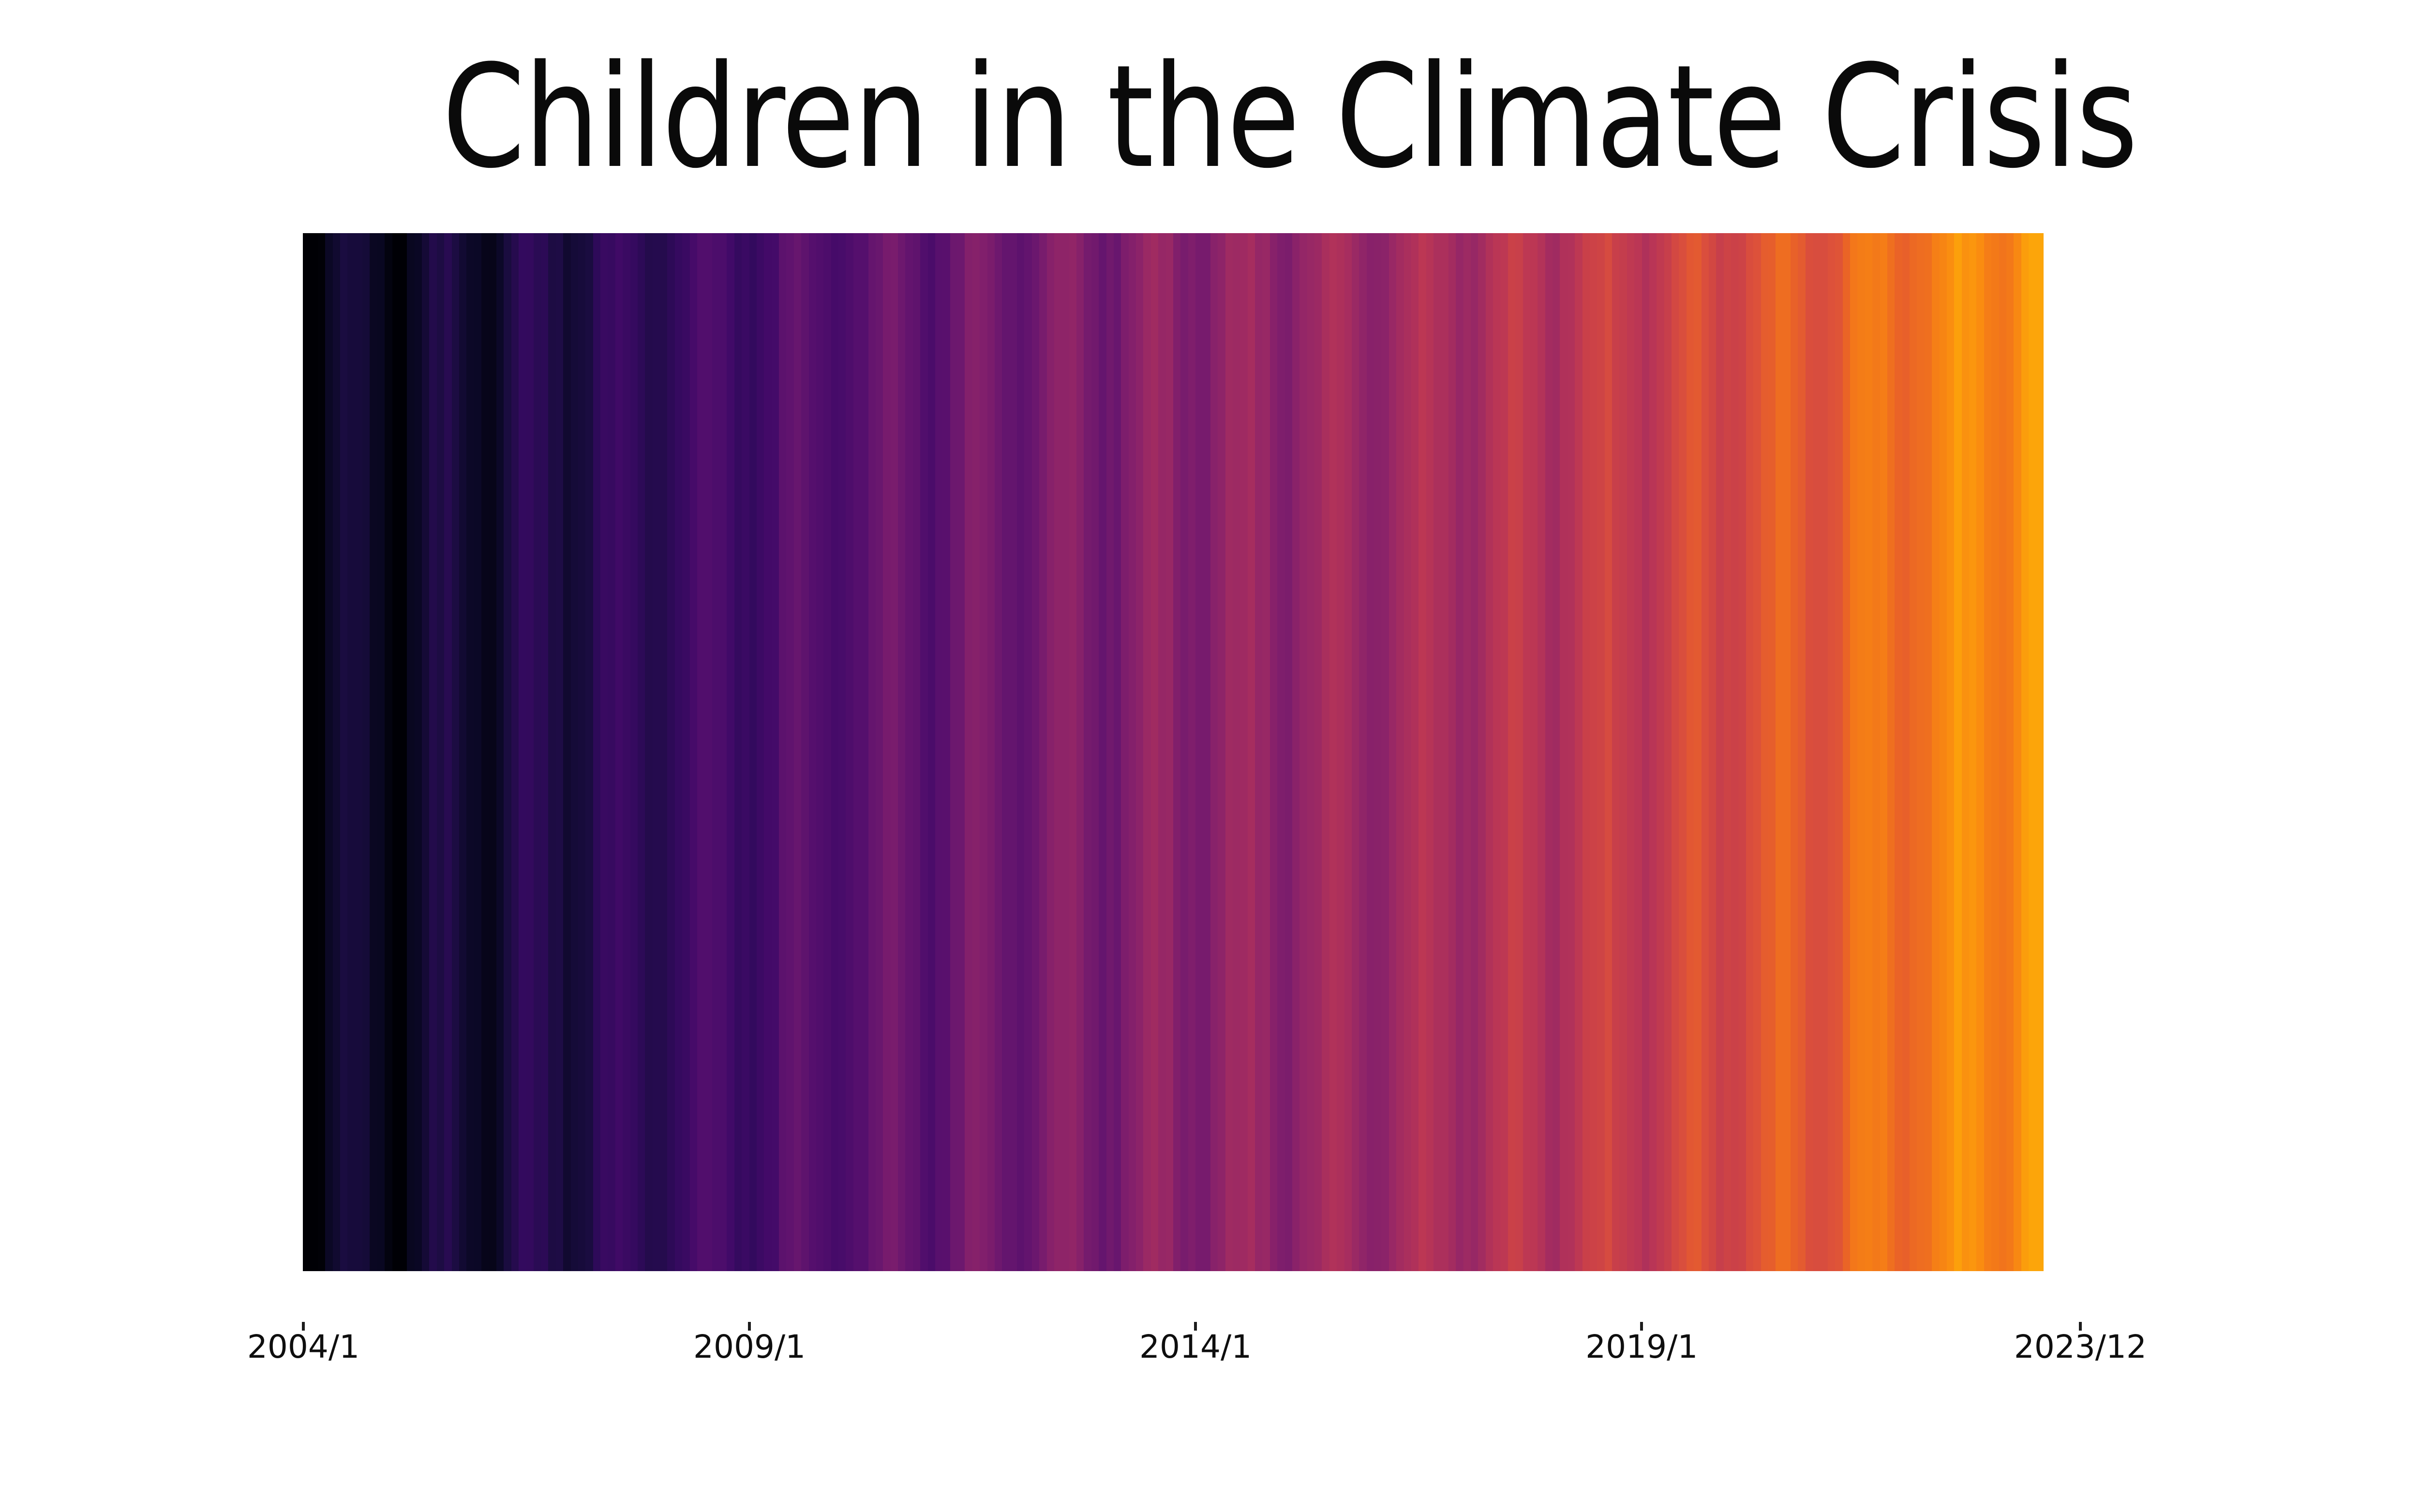  Describe the element at coordinates (1642, 1346) in the screenshot. I see `x-axis-tick-label: 2019/1` at that location.